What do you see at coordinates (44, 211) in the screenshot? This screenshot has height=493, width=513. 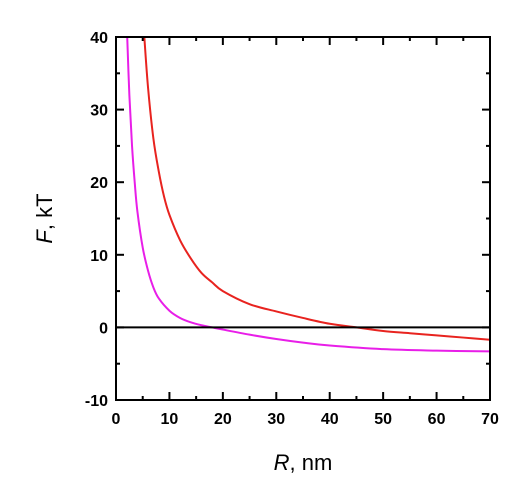 I see `y-axis-unit: , kT` at bounding box center [44, 211].